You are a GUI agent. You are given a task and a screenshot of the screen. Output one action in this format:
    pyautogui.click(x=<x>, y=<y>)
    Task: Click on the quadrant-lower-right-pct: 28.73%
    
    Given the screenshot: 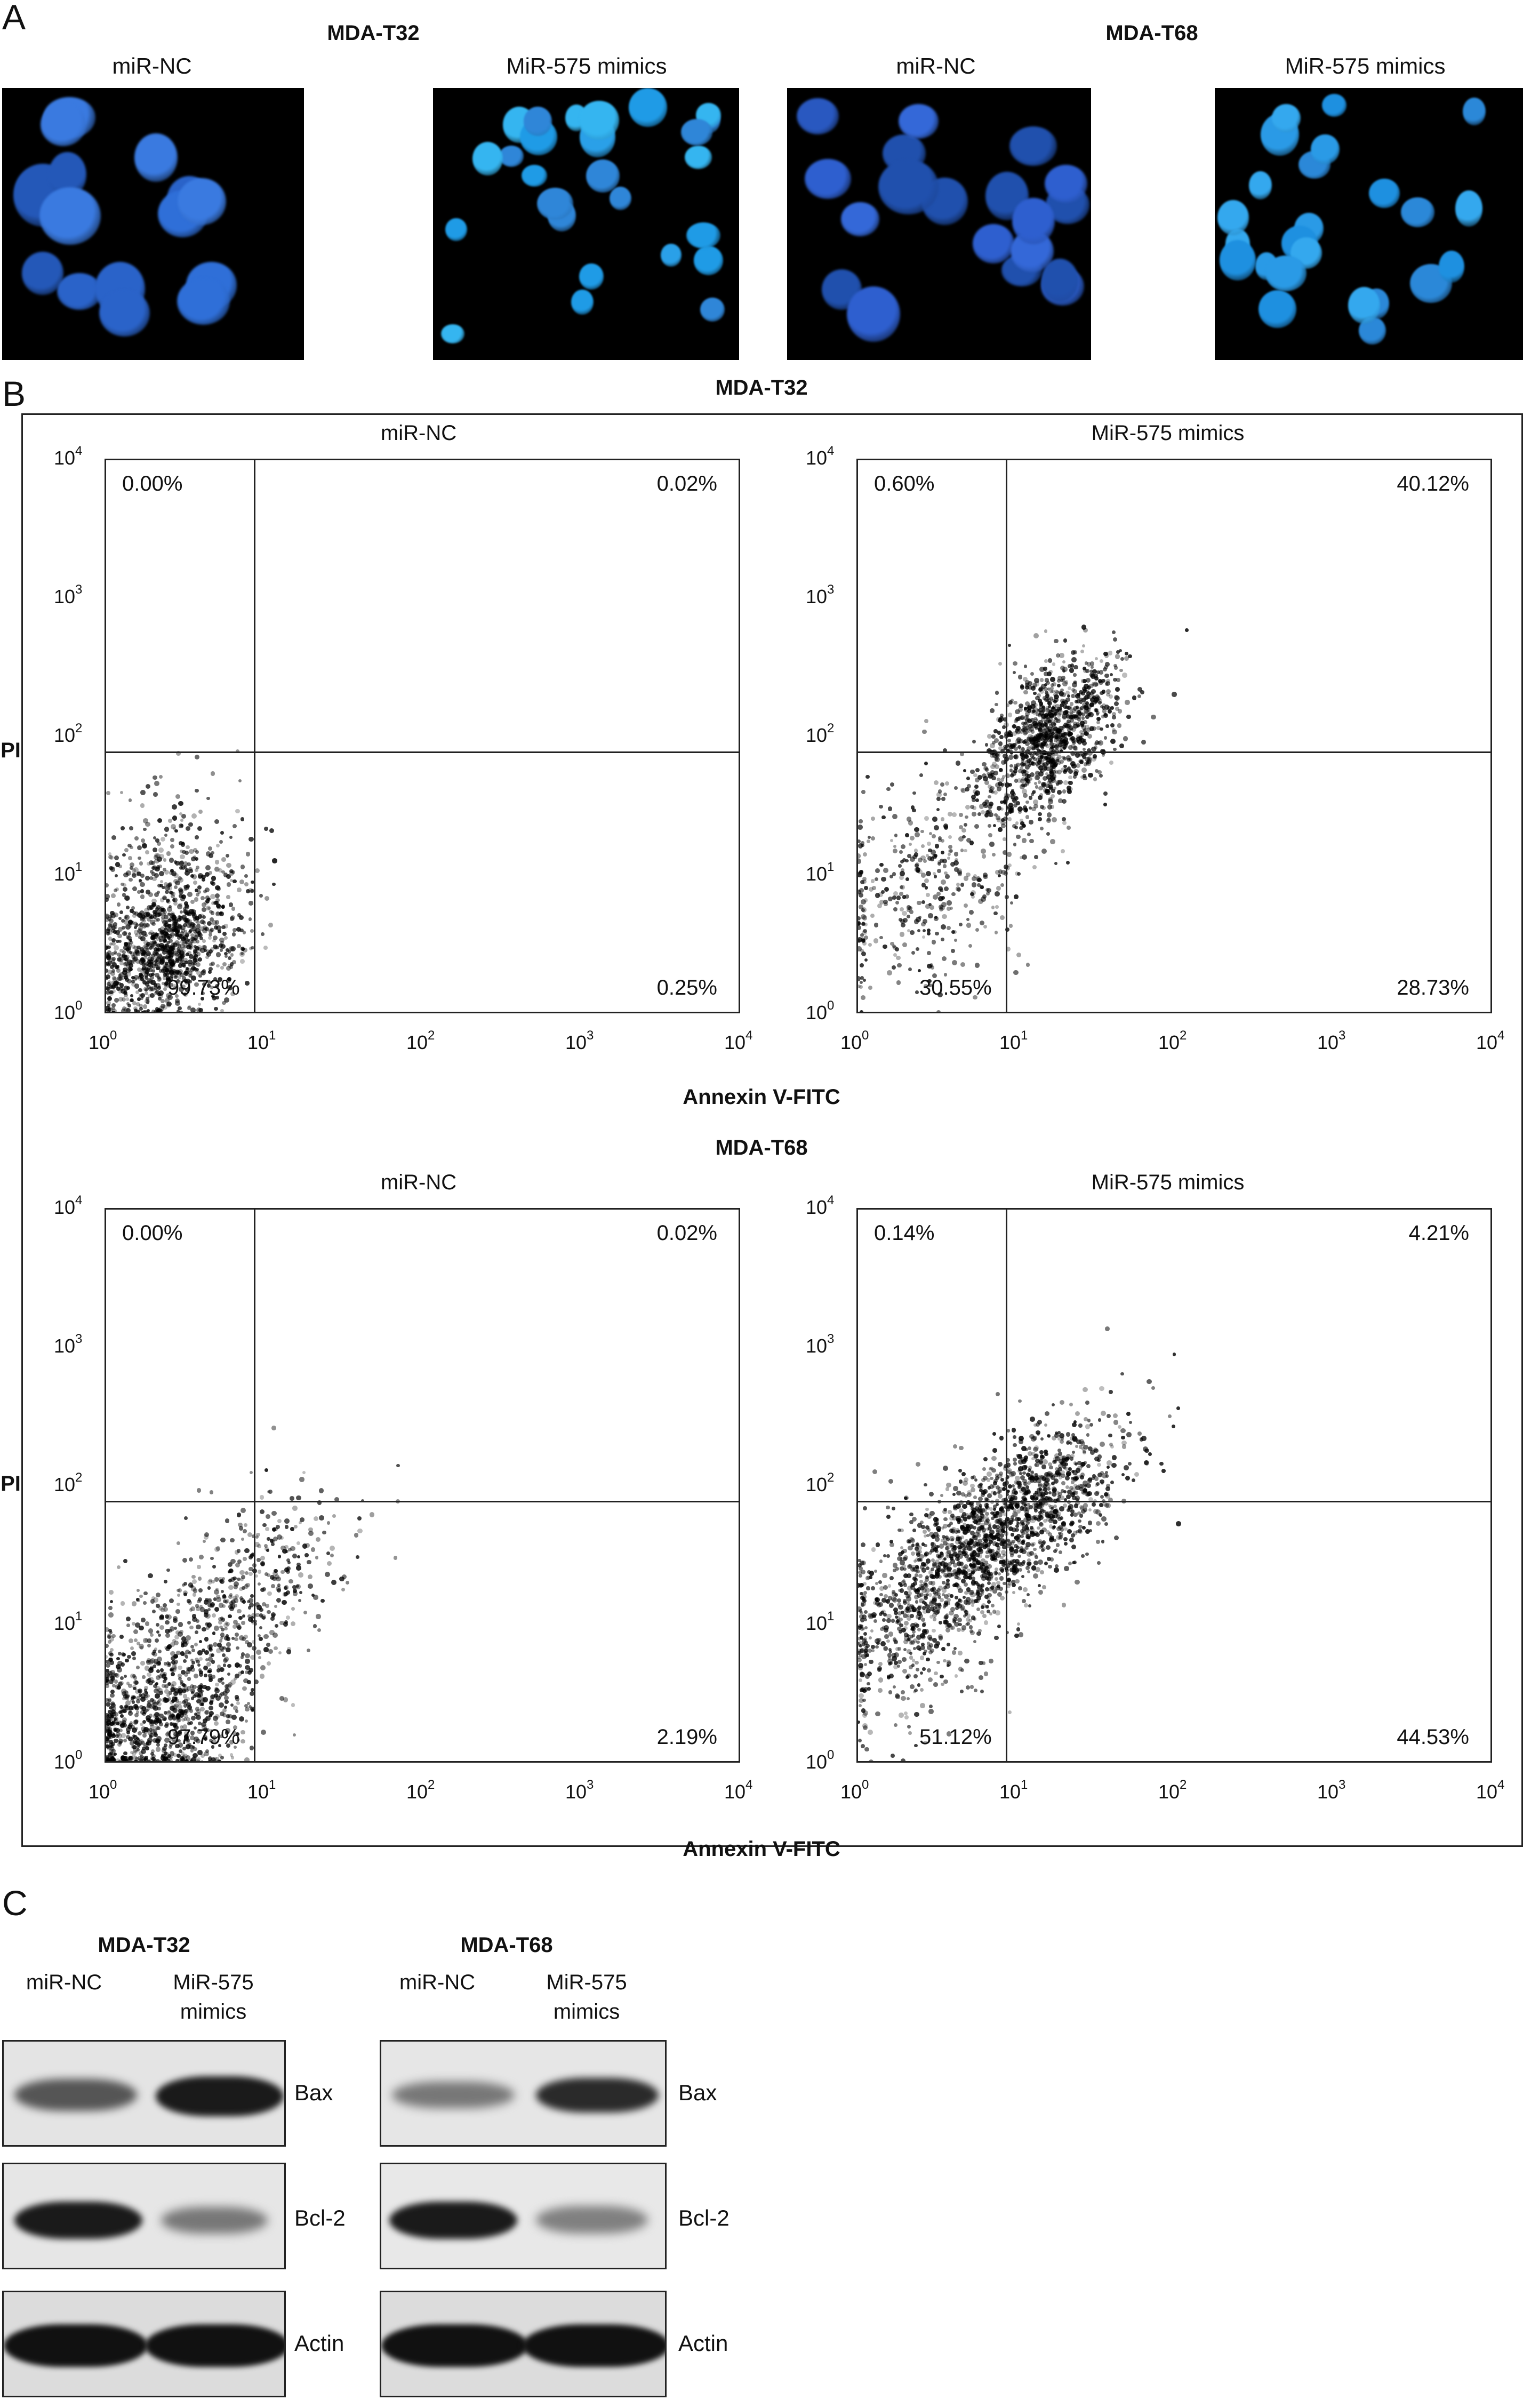 What is the action you would take?
    pyautogui.click(x=1433, y=987)
    